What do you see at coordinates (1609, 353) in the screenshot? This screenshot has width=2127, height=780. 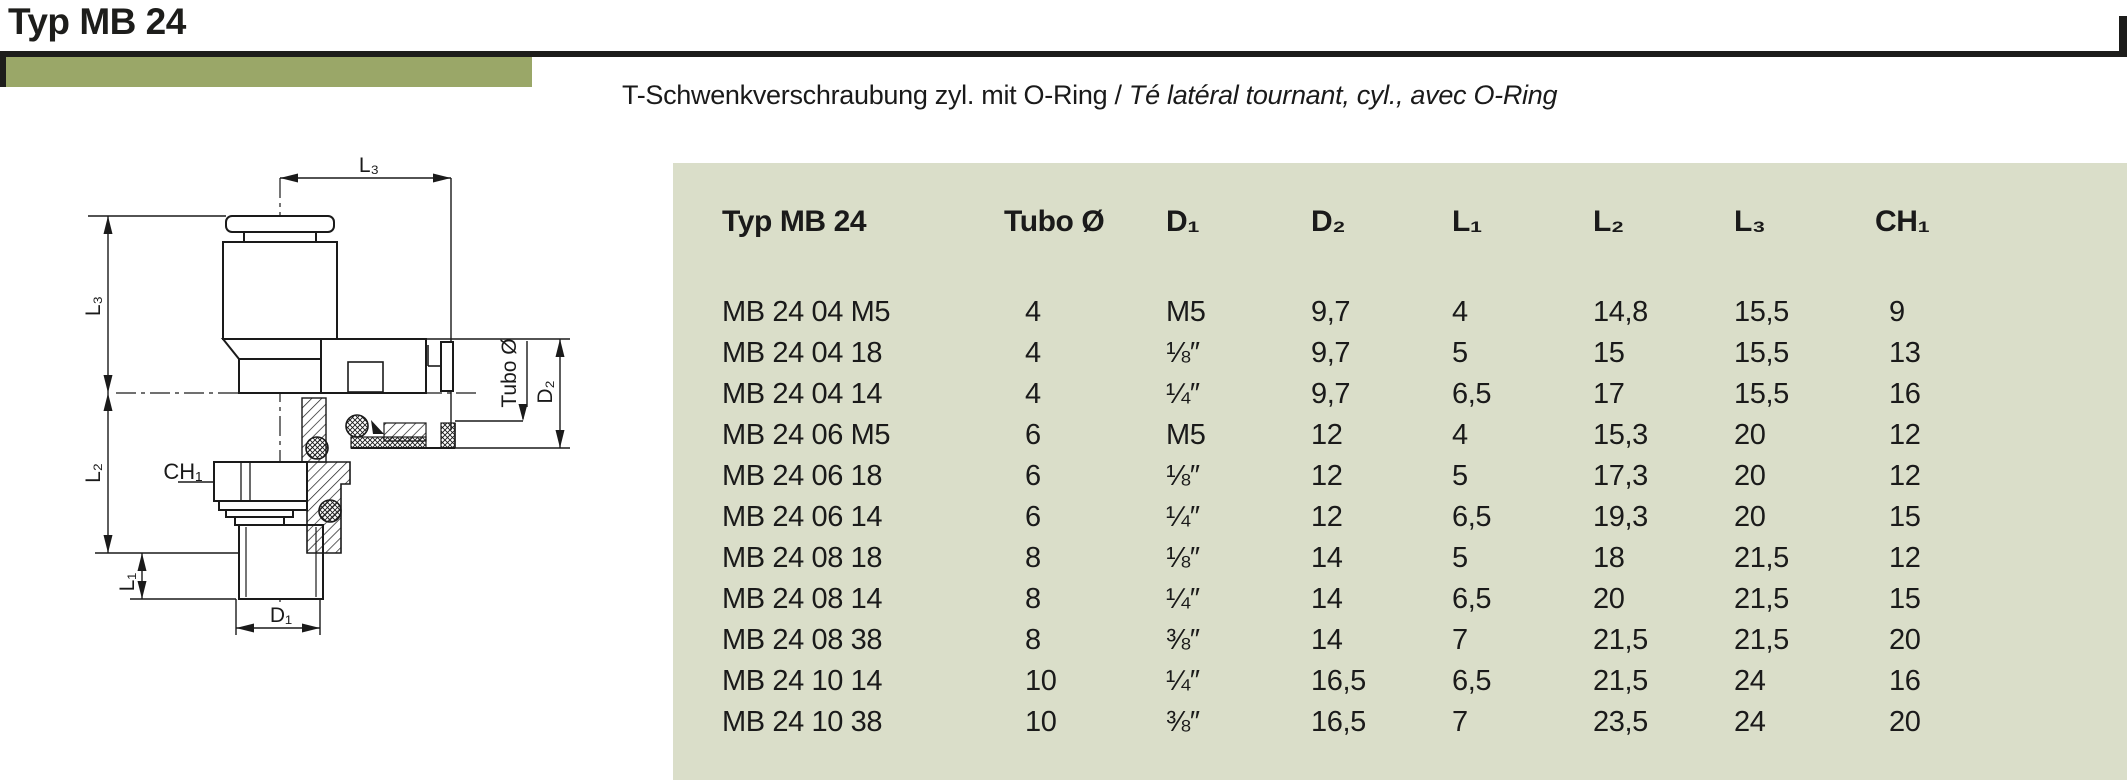 I see `table-cell: 15` at bounding box center [1609, 353].